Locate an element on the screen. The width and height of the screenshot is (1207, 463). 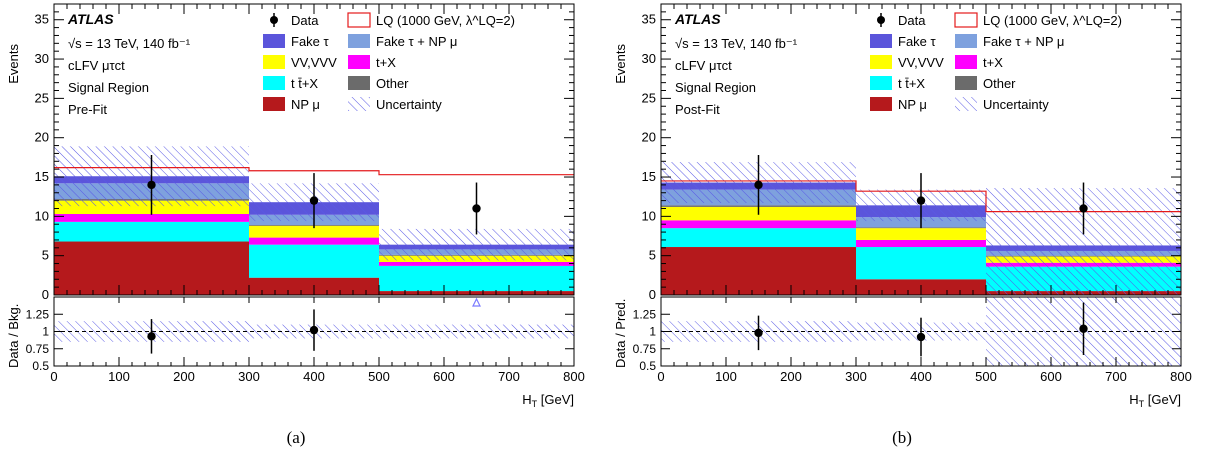
signal-line is located at coordinates (314, 171).